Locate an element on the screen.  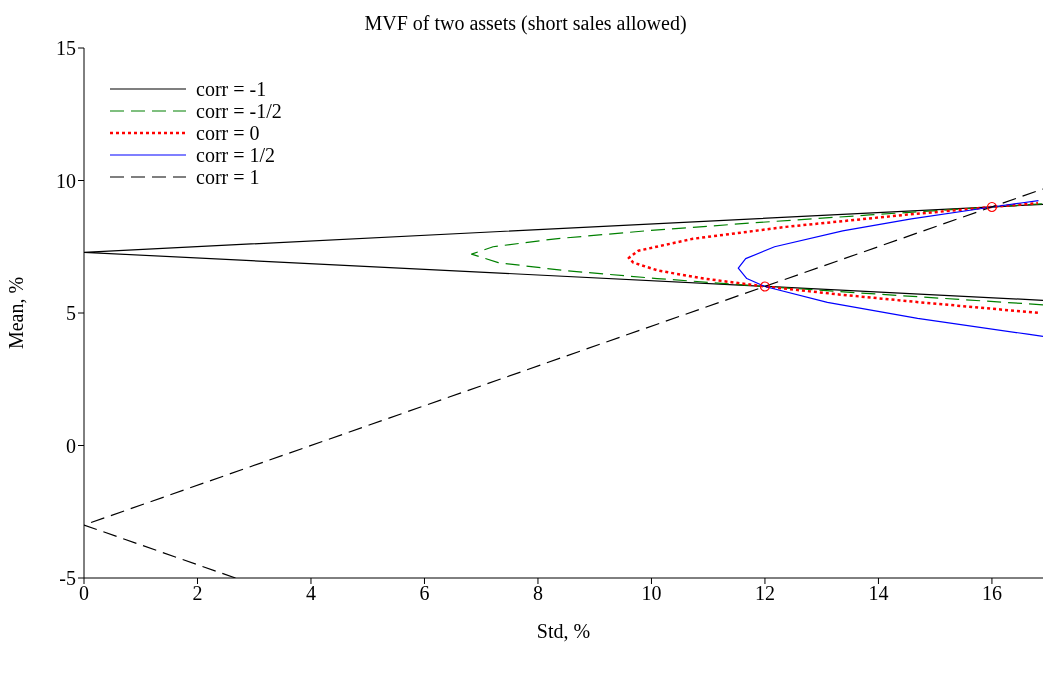
x-tick-label: 2 is located at coordinates (197, 593).